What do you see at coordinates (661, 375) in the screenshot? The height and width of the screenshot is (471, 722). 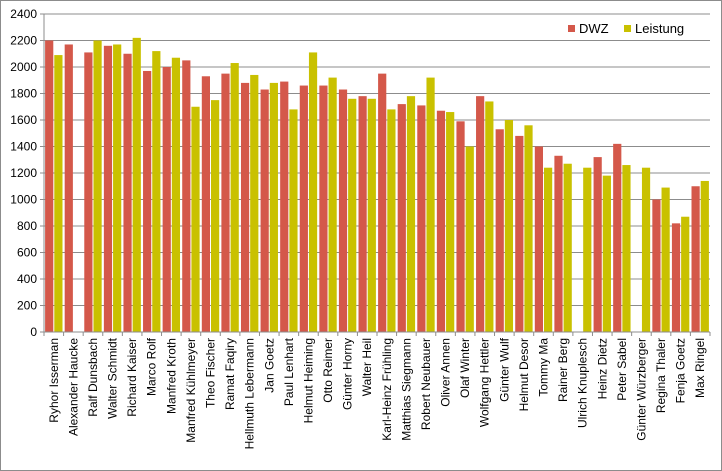 I see `x-category-label: Regina Thaler` at bounding box center [661, 375].